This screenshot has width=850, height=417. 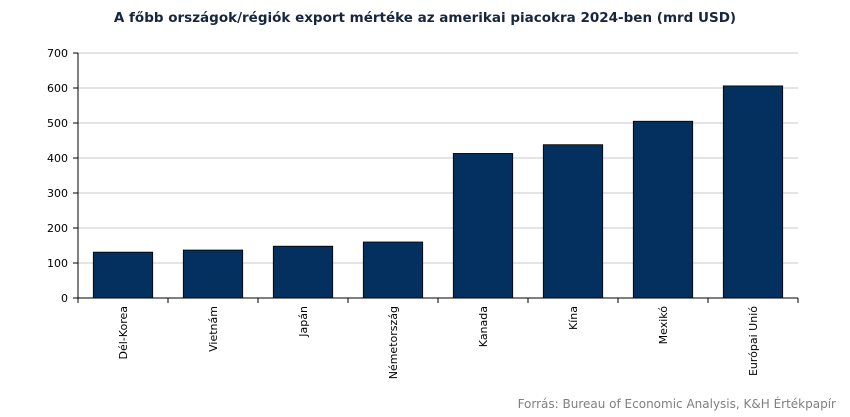 What do you see at coordinates (57, 263) in the screenshot?
I see `y-tick-label: 100` at bounding box center [57, 263].